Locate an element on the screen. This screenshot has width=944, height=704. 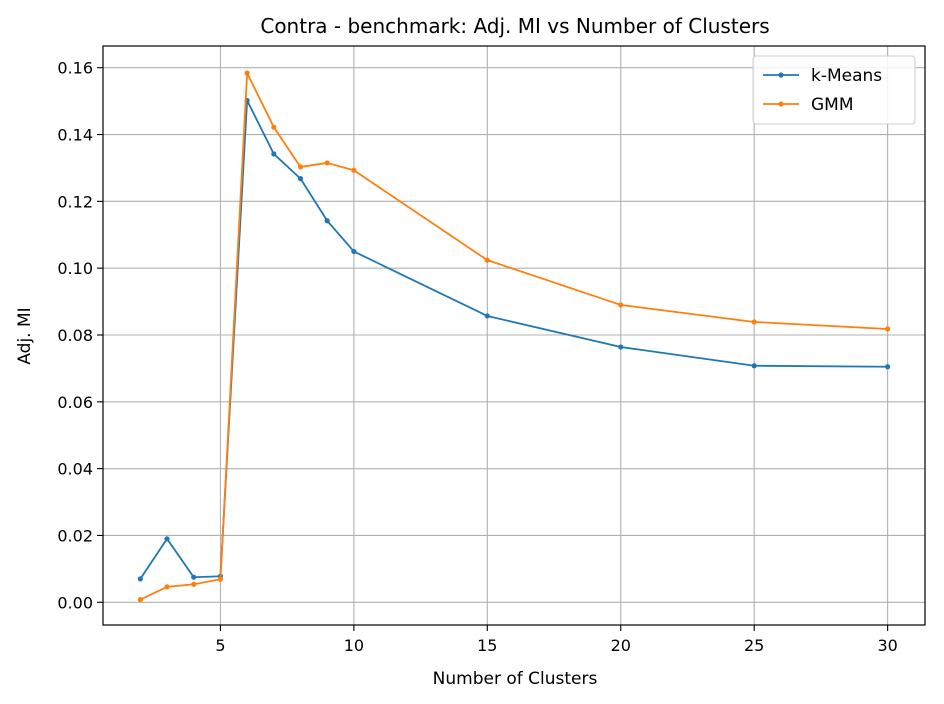
x-axis-label: Number of Clusters is located at coordinates (515, 679).